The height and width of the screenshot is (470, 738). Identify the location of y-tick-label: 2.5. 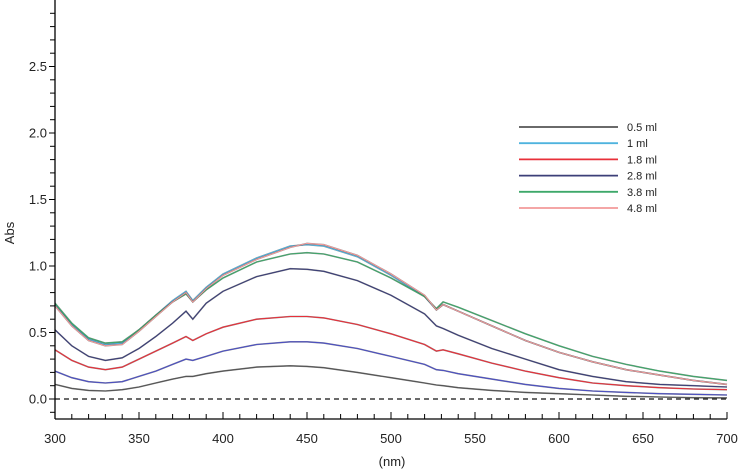
(38, 66).